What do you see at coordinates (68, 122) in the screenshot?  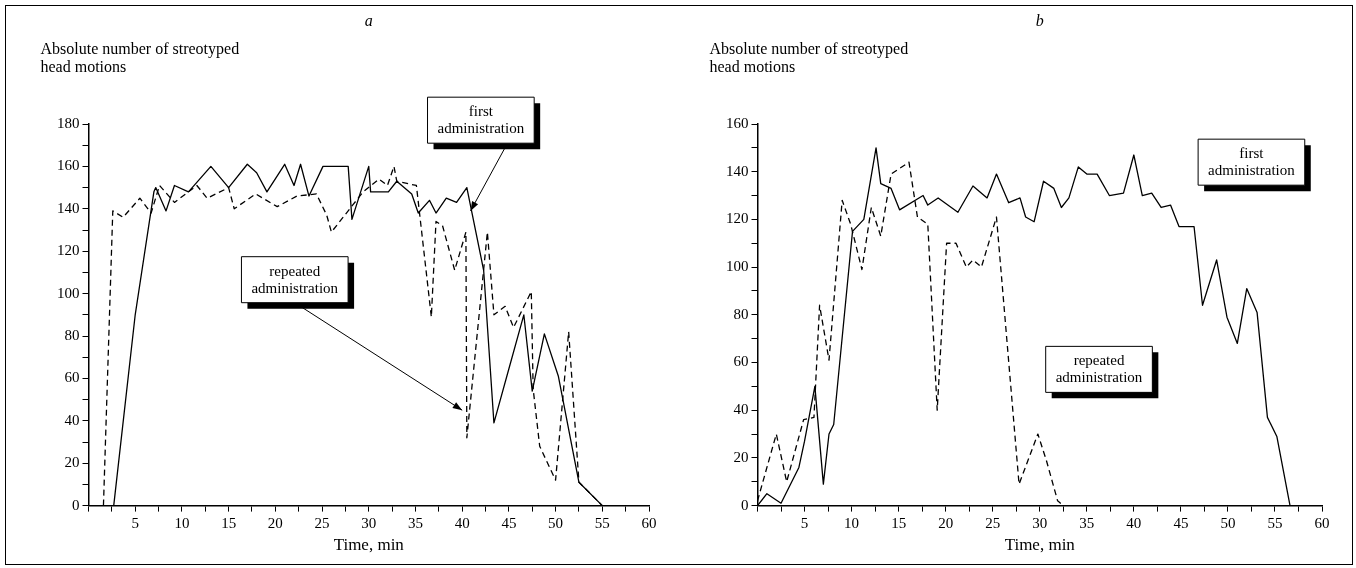 I see `y-tick-label: 180` at bounding box center [68, 122].